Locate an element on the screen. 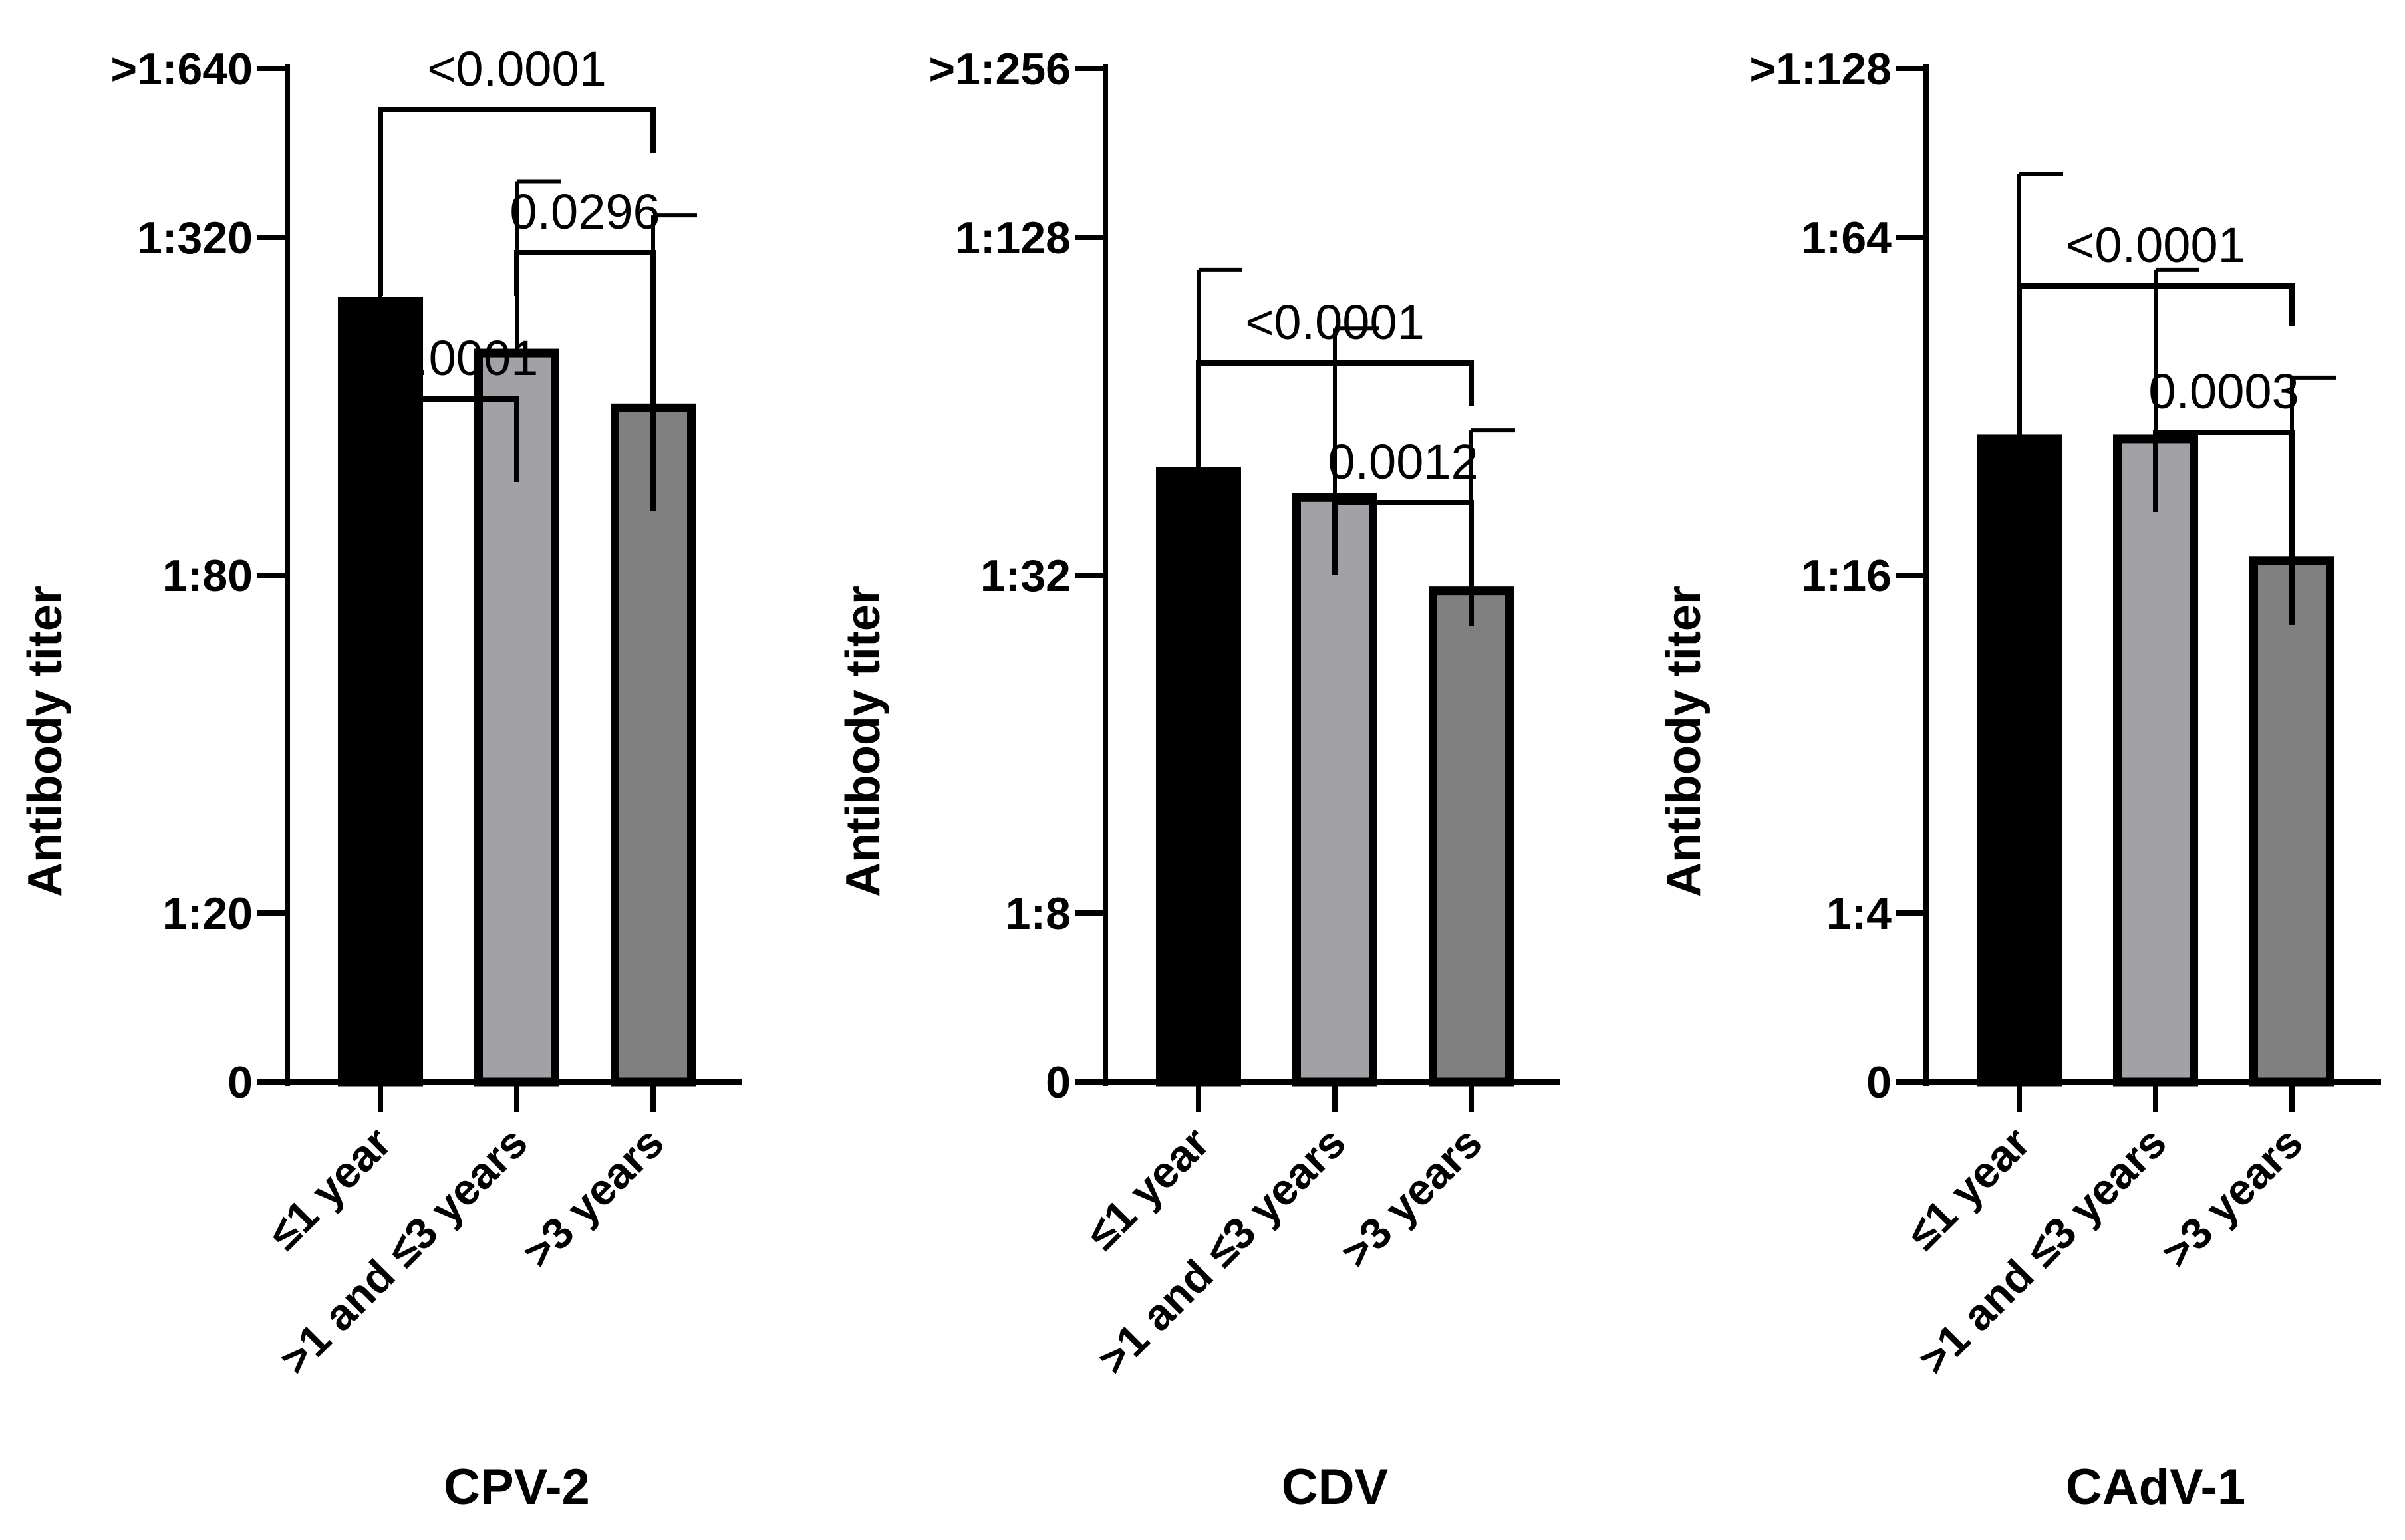  y-tick-label: 1:64 is located at coordinates (1846, 238).